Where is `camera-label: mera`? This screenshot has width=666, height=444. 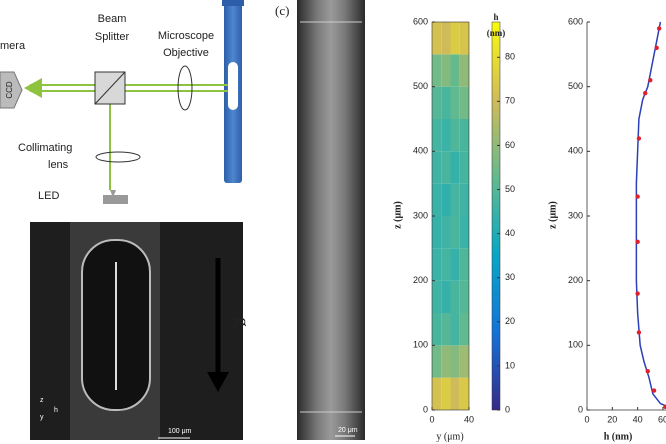
camera-label: mera is located at coordinates (13, 46).